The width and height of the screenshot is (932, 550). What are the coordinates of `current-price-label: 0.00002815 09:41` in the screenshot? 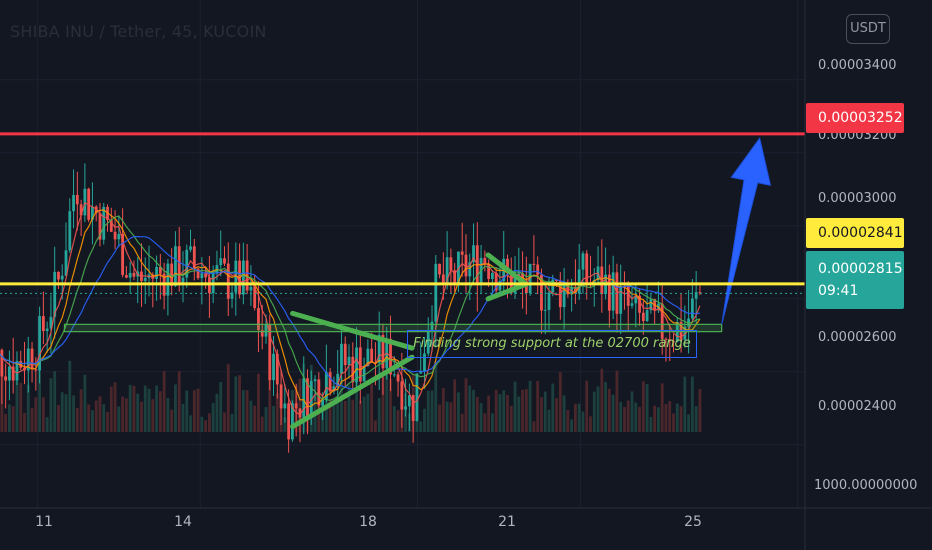 It's located at (855, 280).